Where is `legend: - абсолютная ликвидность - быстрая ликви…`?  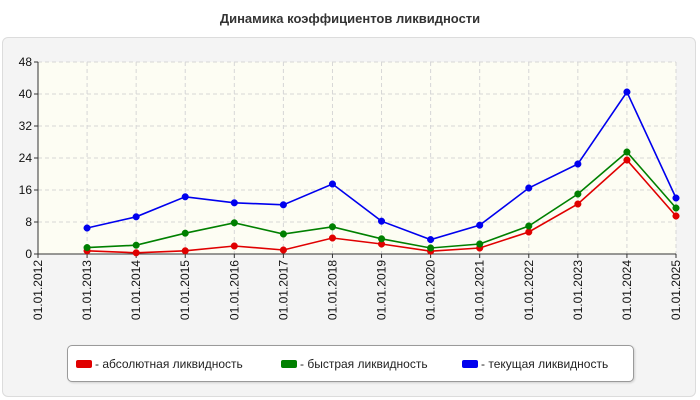 legend: - абсолютная ликвидность - быстрая ликви… is located at coordinates (350, 363).